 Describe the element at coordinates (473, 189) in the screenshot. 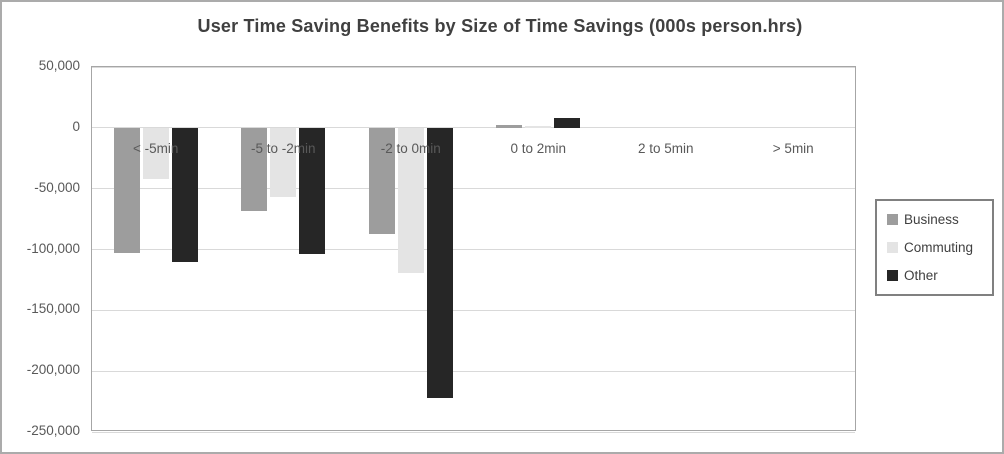

I see `gridline--50,000` at that location.